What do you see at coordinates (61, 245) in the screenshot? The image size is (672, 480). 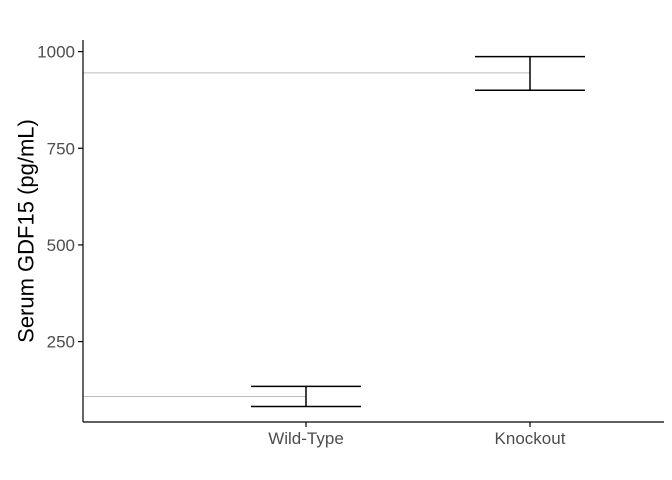 I see `y-tick-label: 500` at bounding box center [61, 245].